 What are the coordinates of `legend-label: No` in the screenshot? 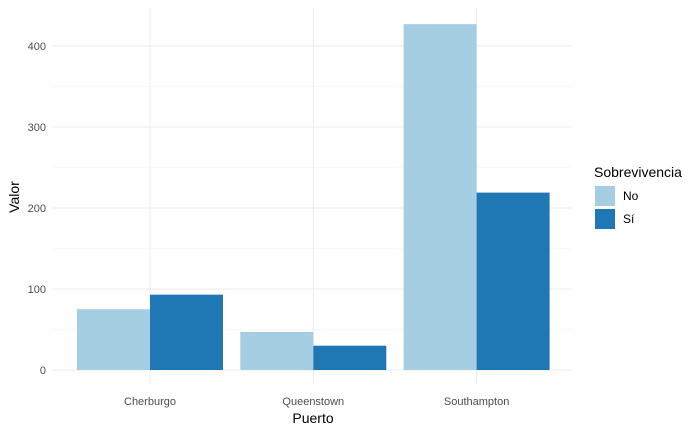 It's located at (631, 196).